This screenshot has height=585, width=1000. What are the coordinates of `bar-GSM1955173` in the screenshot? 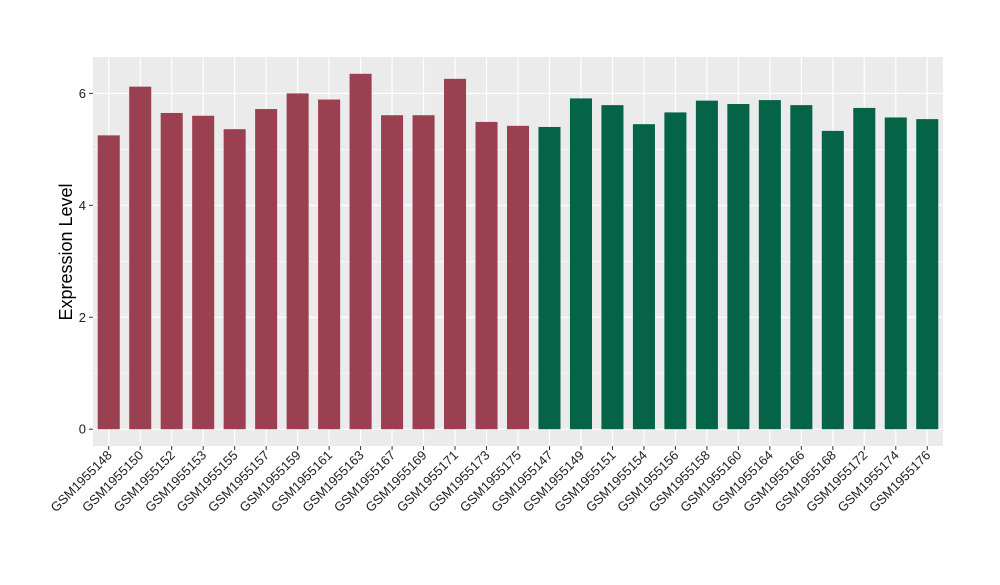 It's located at (486, 275).